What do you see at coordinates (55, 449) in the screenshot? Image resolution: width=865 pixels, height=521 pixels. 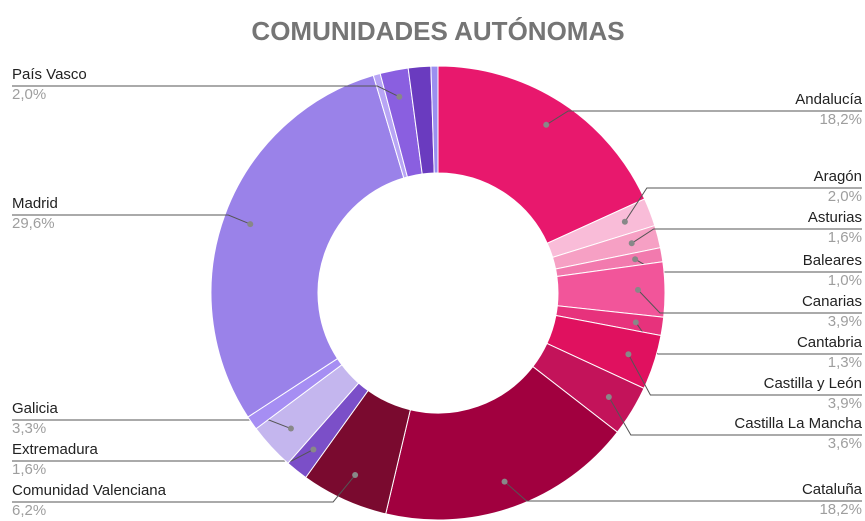 I see `slice-label: Extremadura` at bounding box center [55, 449].